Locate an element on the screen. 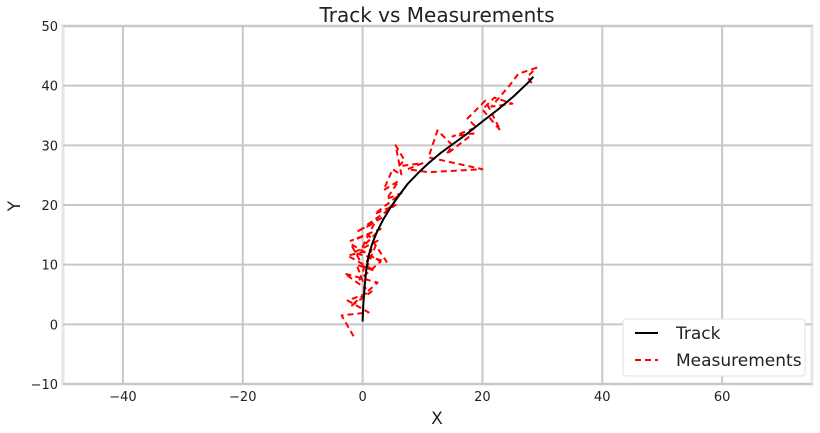 Image resolution: width=820 pixels, height=433 pixels. legend-measurements-label: Measurements is located at coordinates (739, 361).